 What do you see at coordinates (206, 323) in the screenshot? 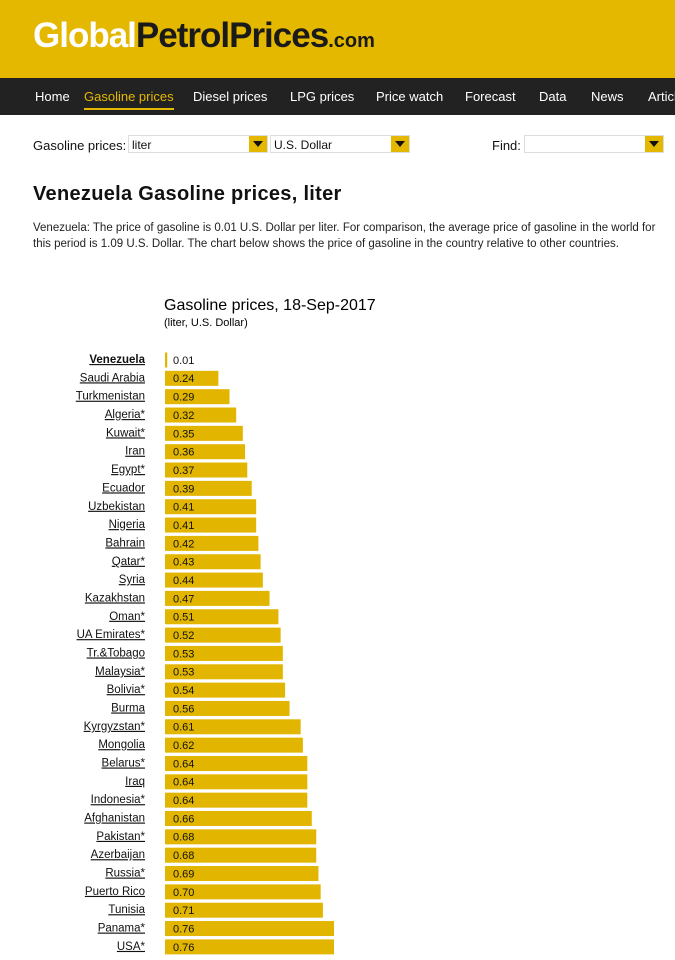
I see `chart-subtitle: (liter, U.S. Dollar)` at bounding box center [206, 323].